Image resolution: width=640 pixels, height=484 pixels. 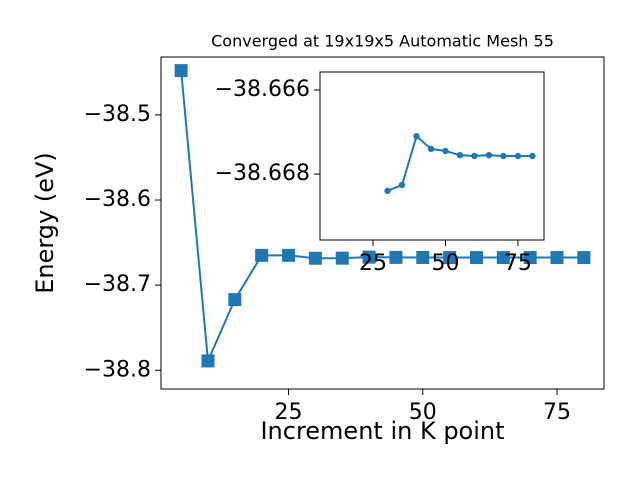 I want to click on y-tick-label: −38.8, so click(x=117, y=369).